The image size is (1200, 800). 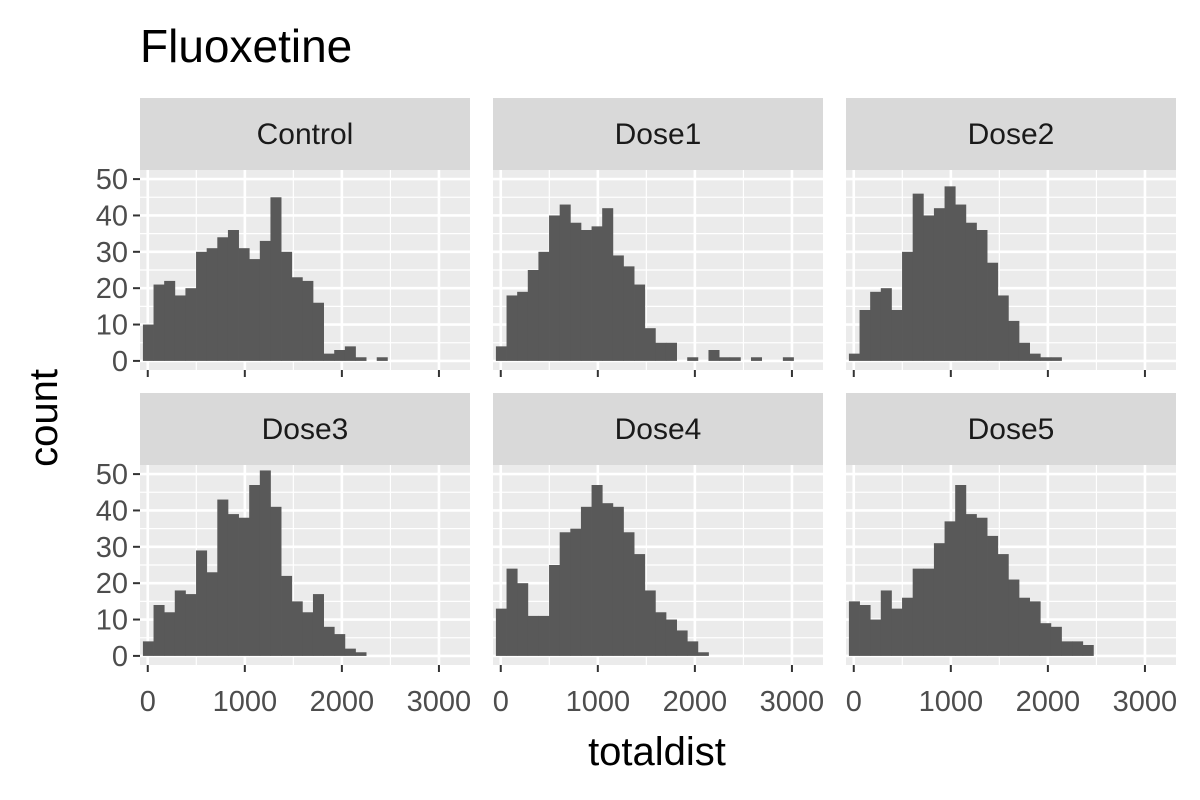 I want to click on facet-strip-label: Dose2, so click(x=1011, y=134).